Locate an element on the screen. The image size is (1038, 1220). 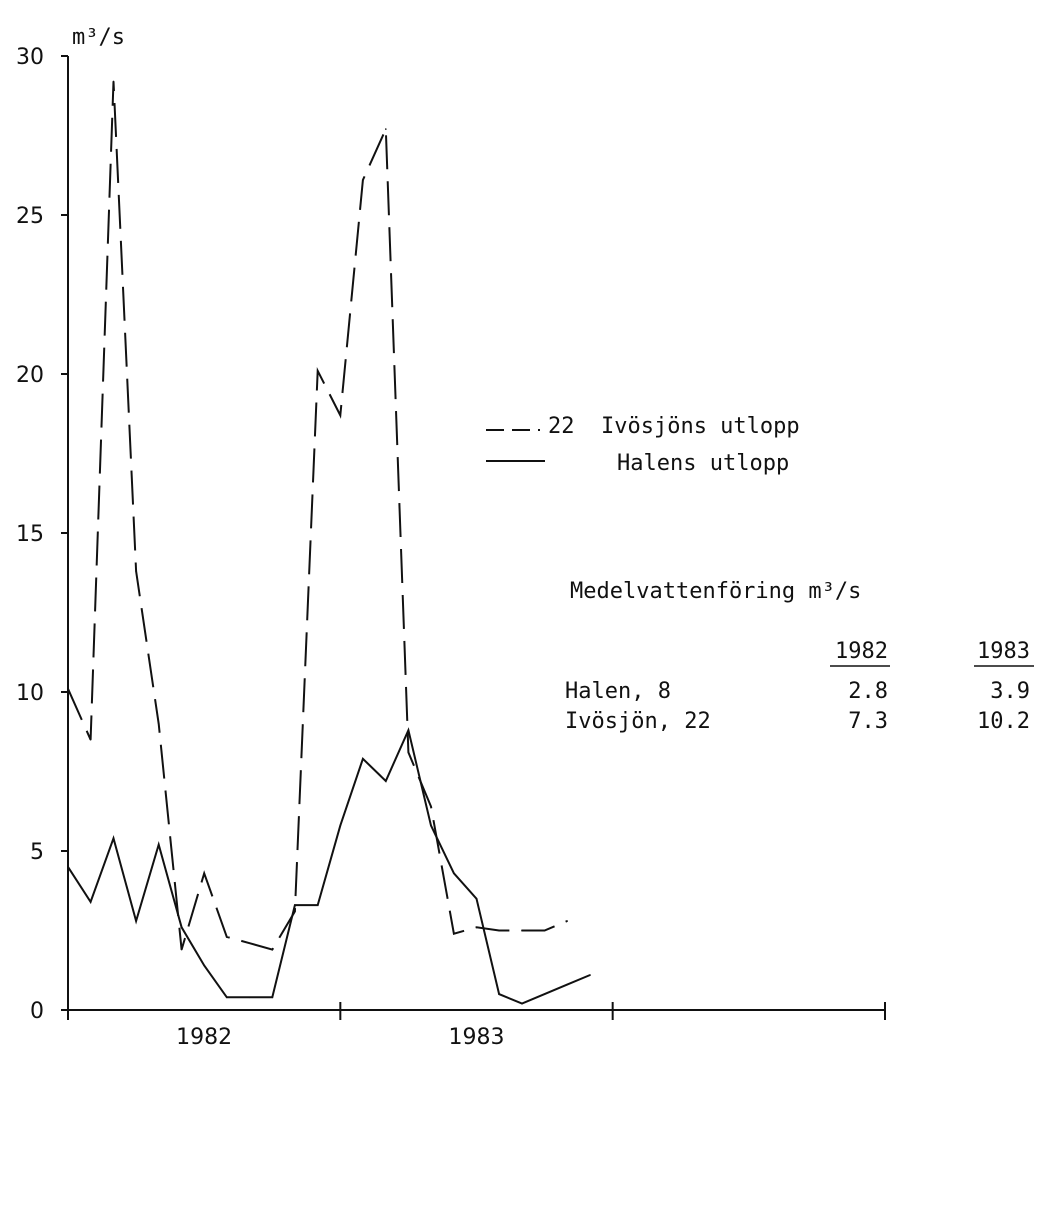
ivosjon-1983-value: 10.2 is located at coordinates (1003, 721).